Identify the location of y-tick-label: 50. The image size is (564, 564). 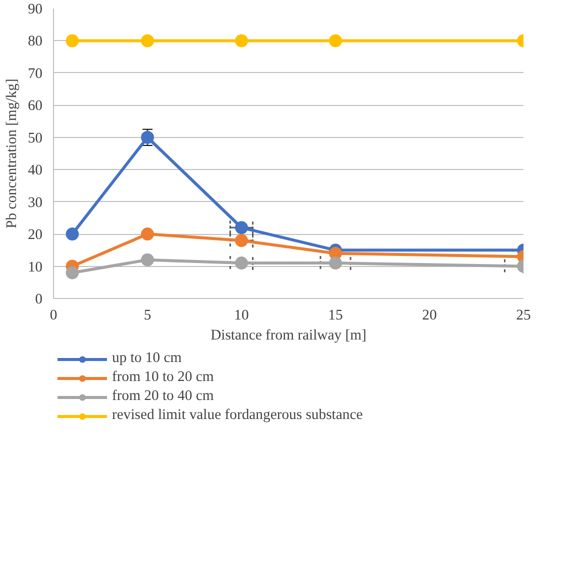
(35, 138).